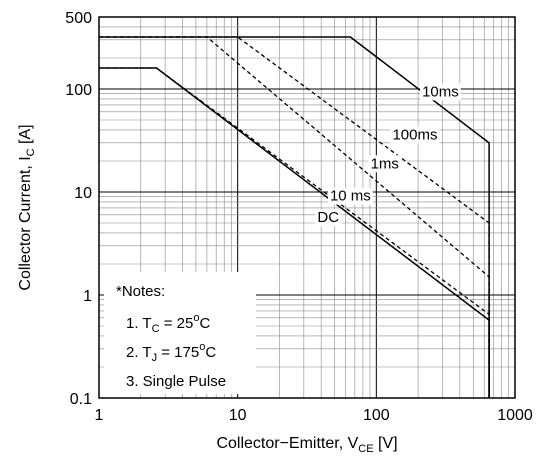 This screenshot has height=463, width=552. What do you see at coordinates (27, 207) in the screenshot?
I see `y-axis-title: Collector Current, IC [A]` at bounding box center [27, 207].